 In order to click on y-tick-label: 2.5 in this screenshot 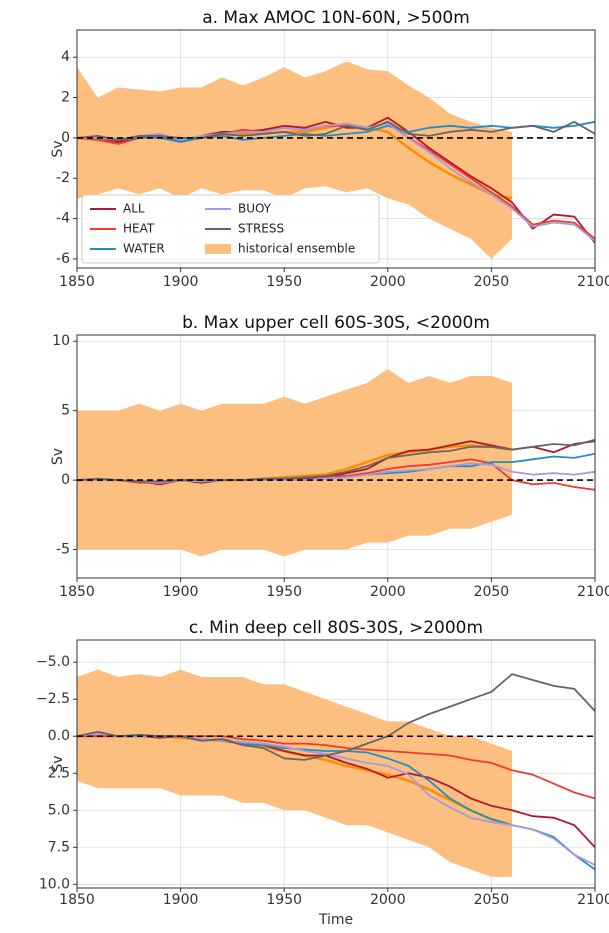, I will do `click(59, 773)`.